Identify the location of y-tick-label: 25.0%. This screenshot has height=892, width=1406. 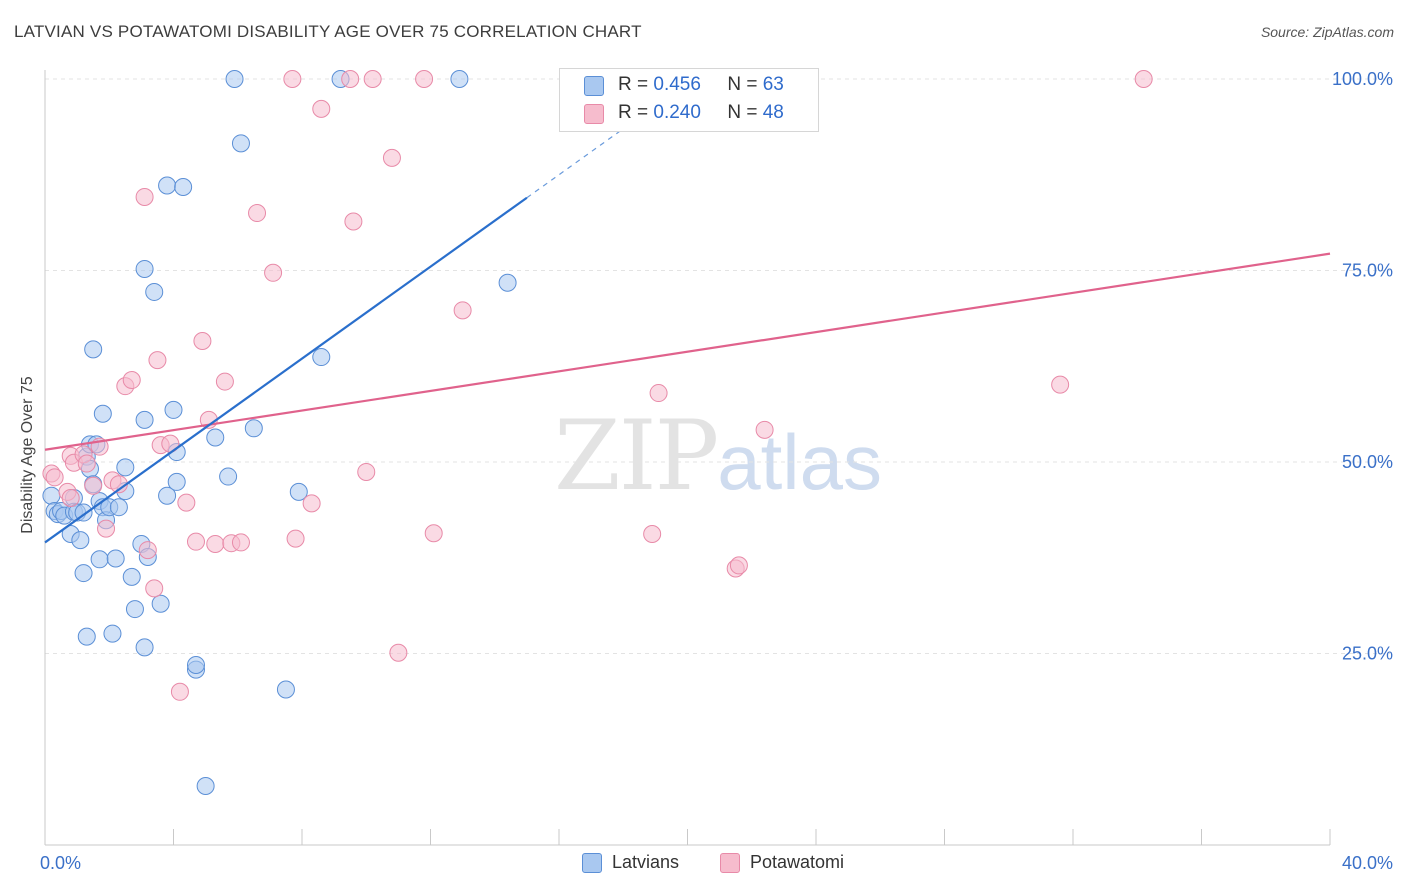
(1367, 654).